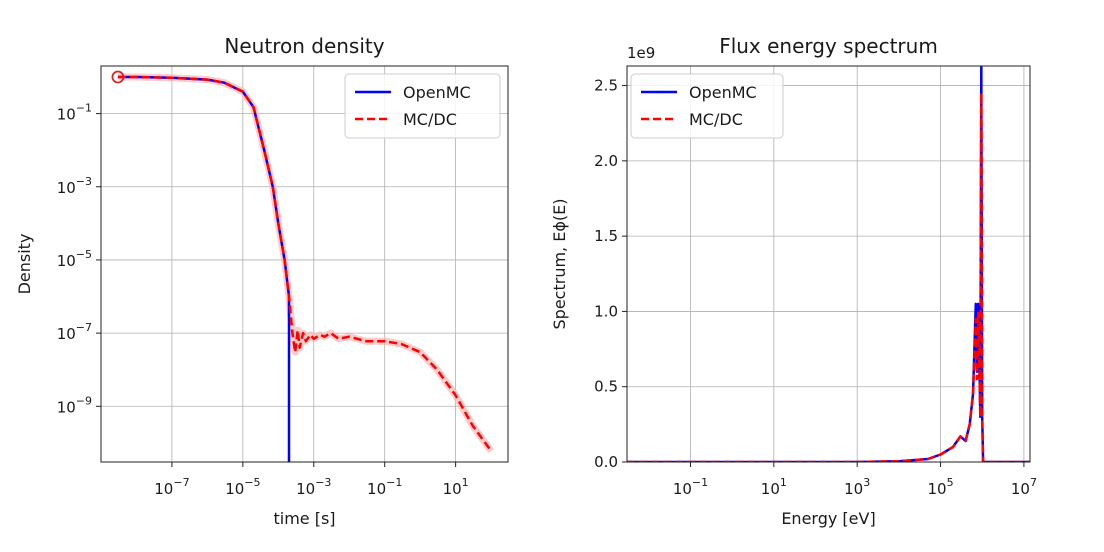  What do you see at coordinates (606, 236) in the screenshot?
I see `y-tick-label: 1.5` at bounding box center [606, 236].